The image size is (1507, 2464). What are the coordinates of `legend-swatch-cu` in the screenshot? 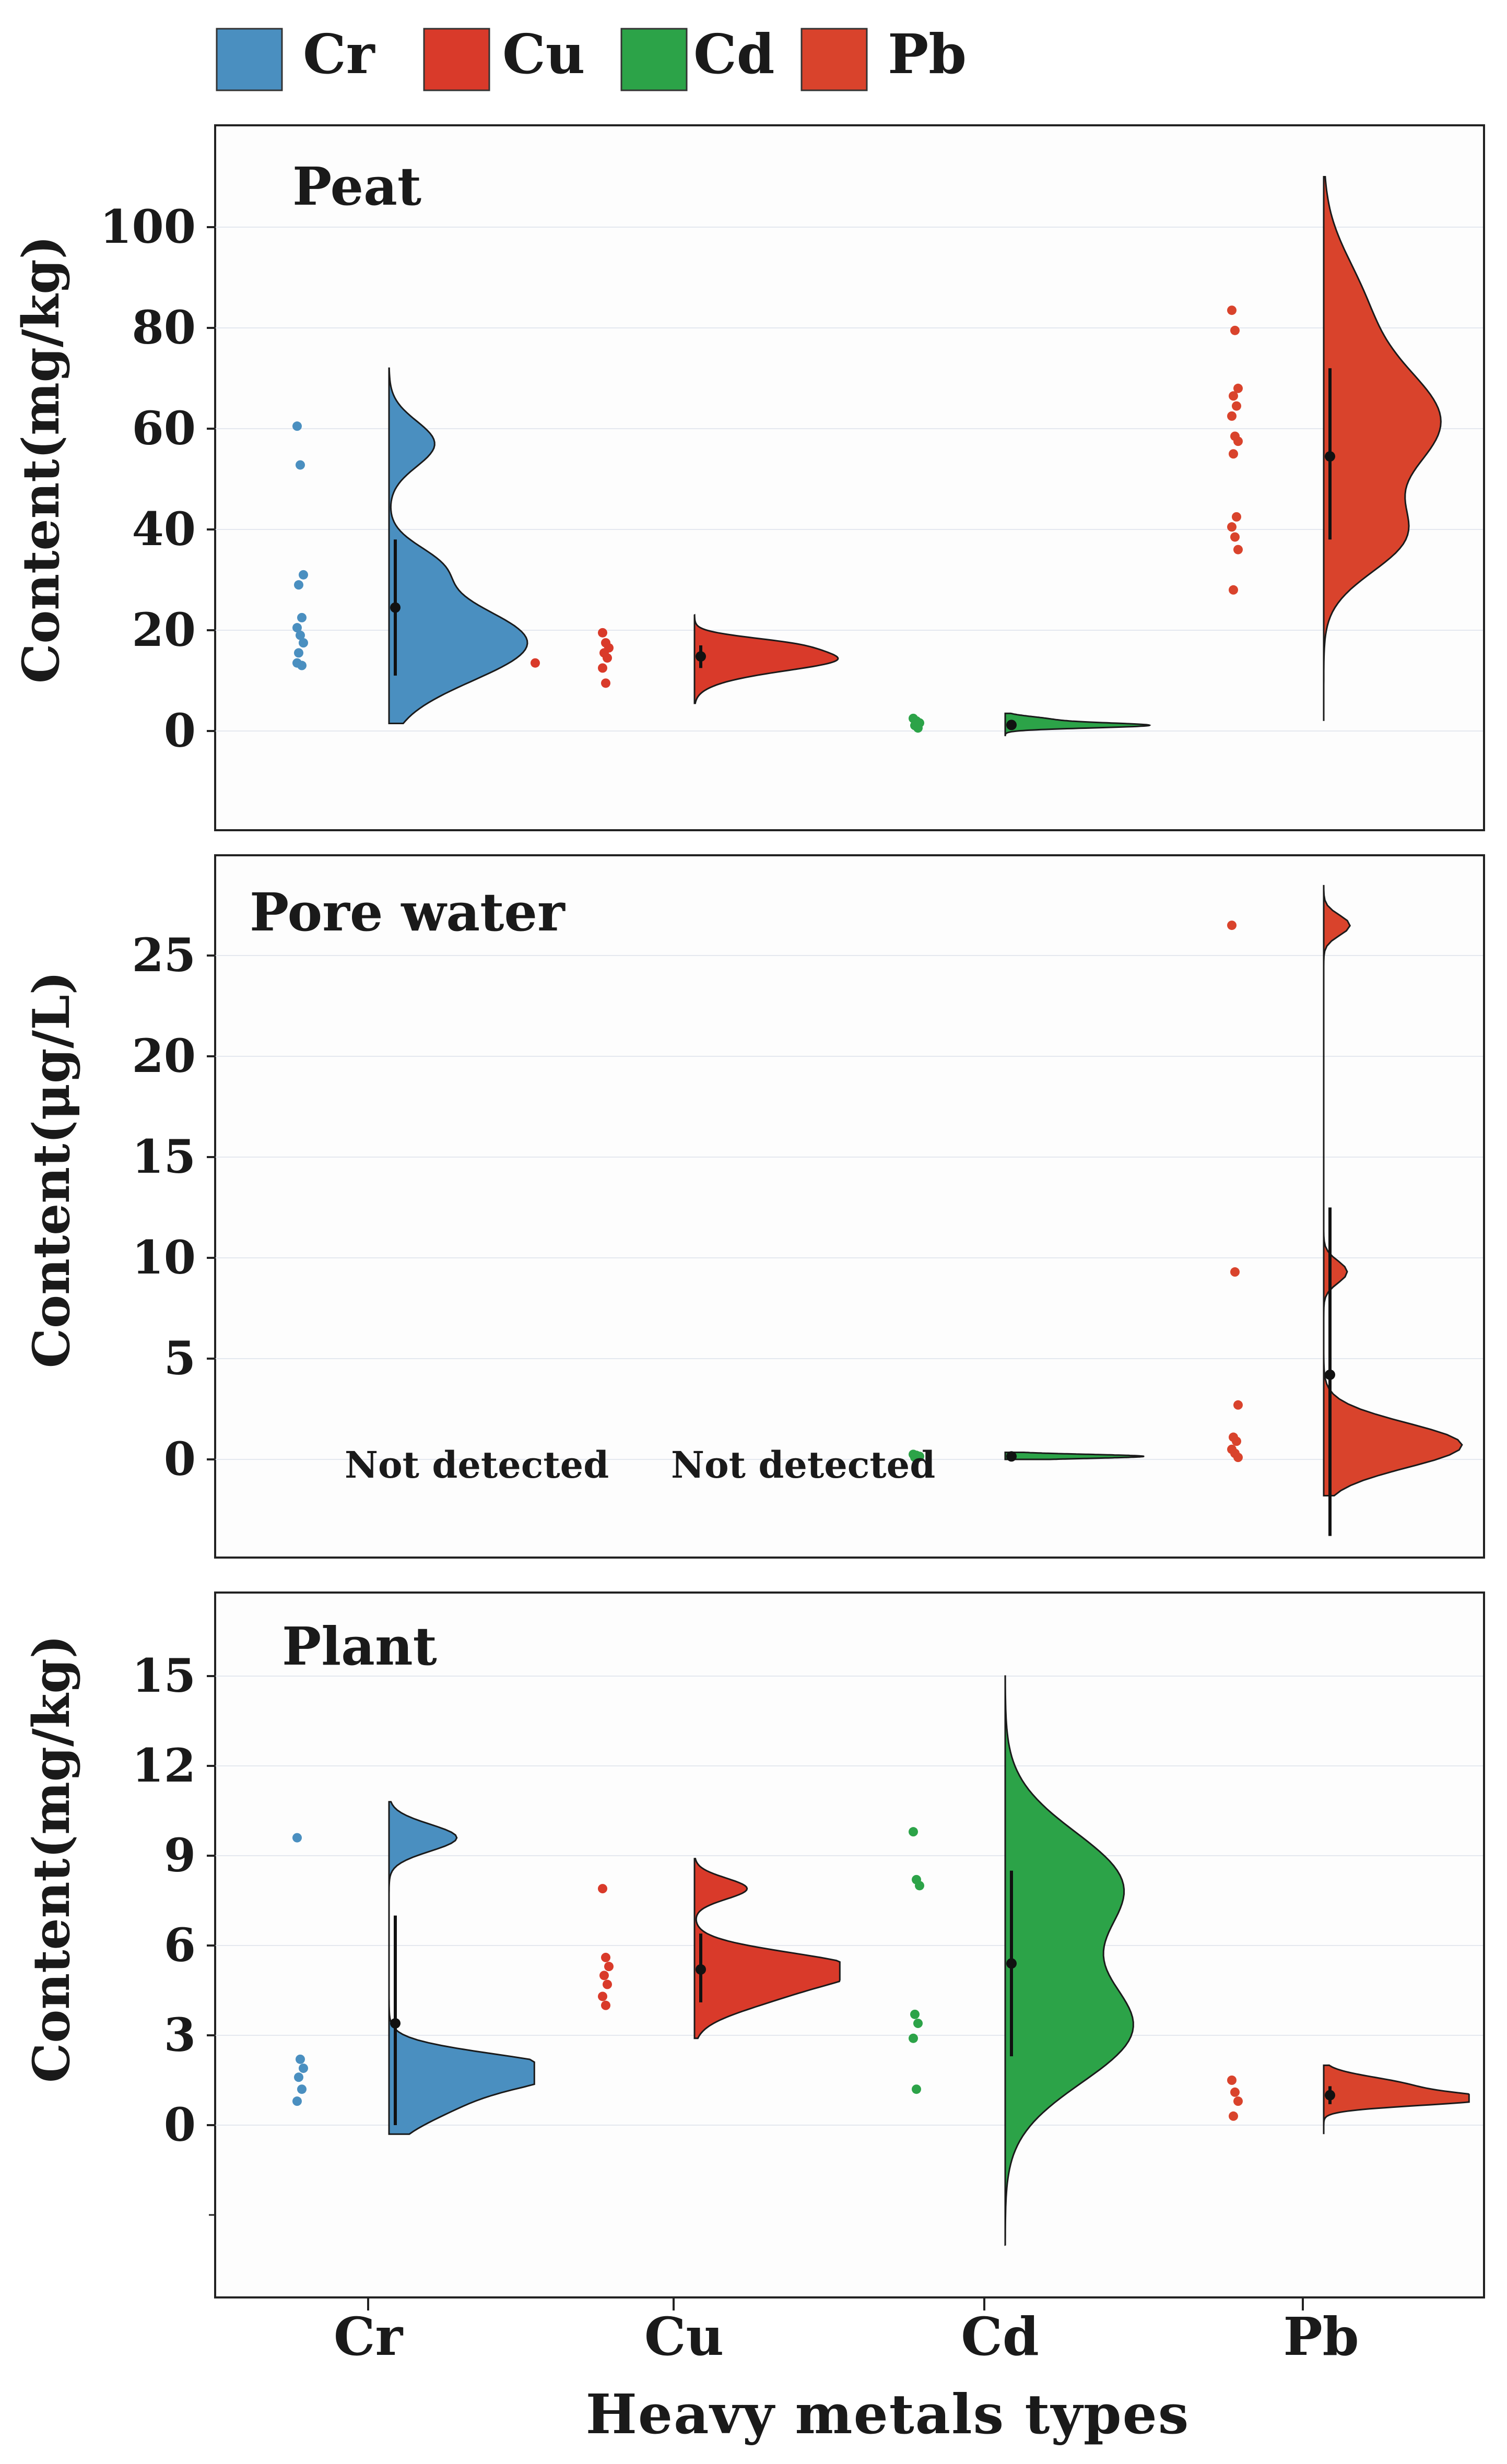 It's located at (456, 59).